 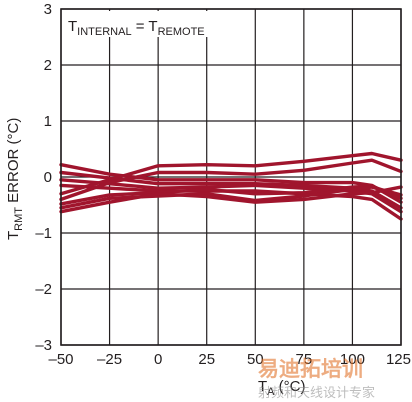 I want to click on watermark-logo: 易迪拓培训 射频和天线设计专家, so click(x=316, y=379).